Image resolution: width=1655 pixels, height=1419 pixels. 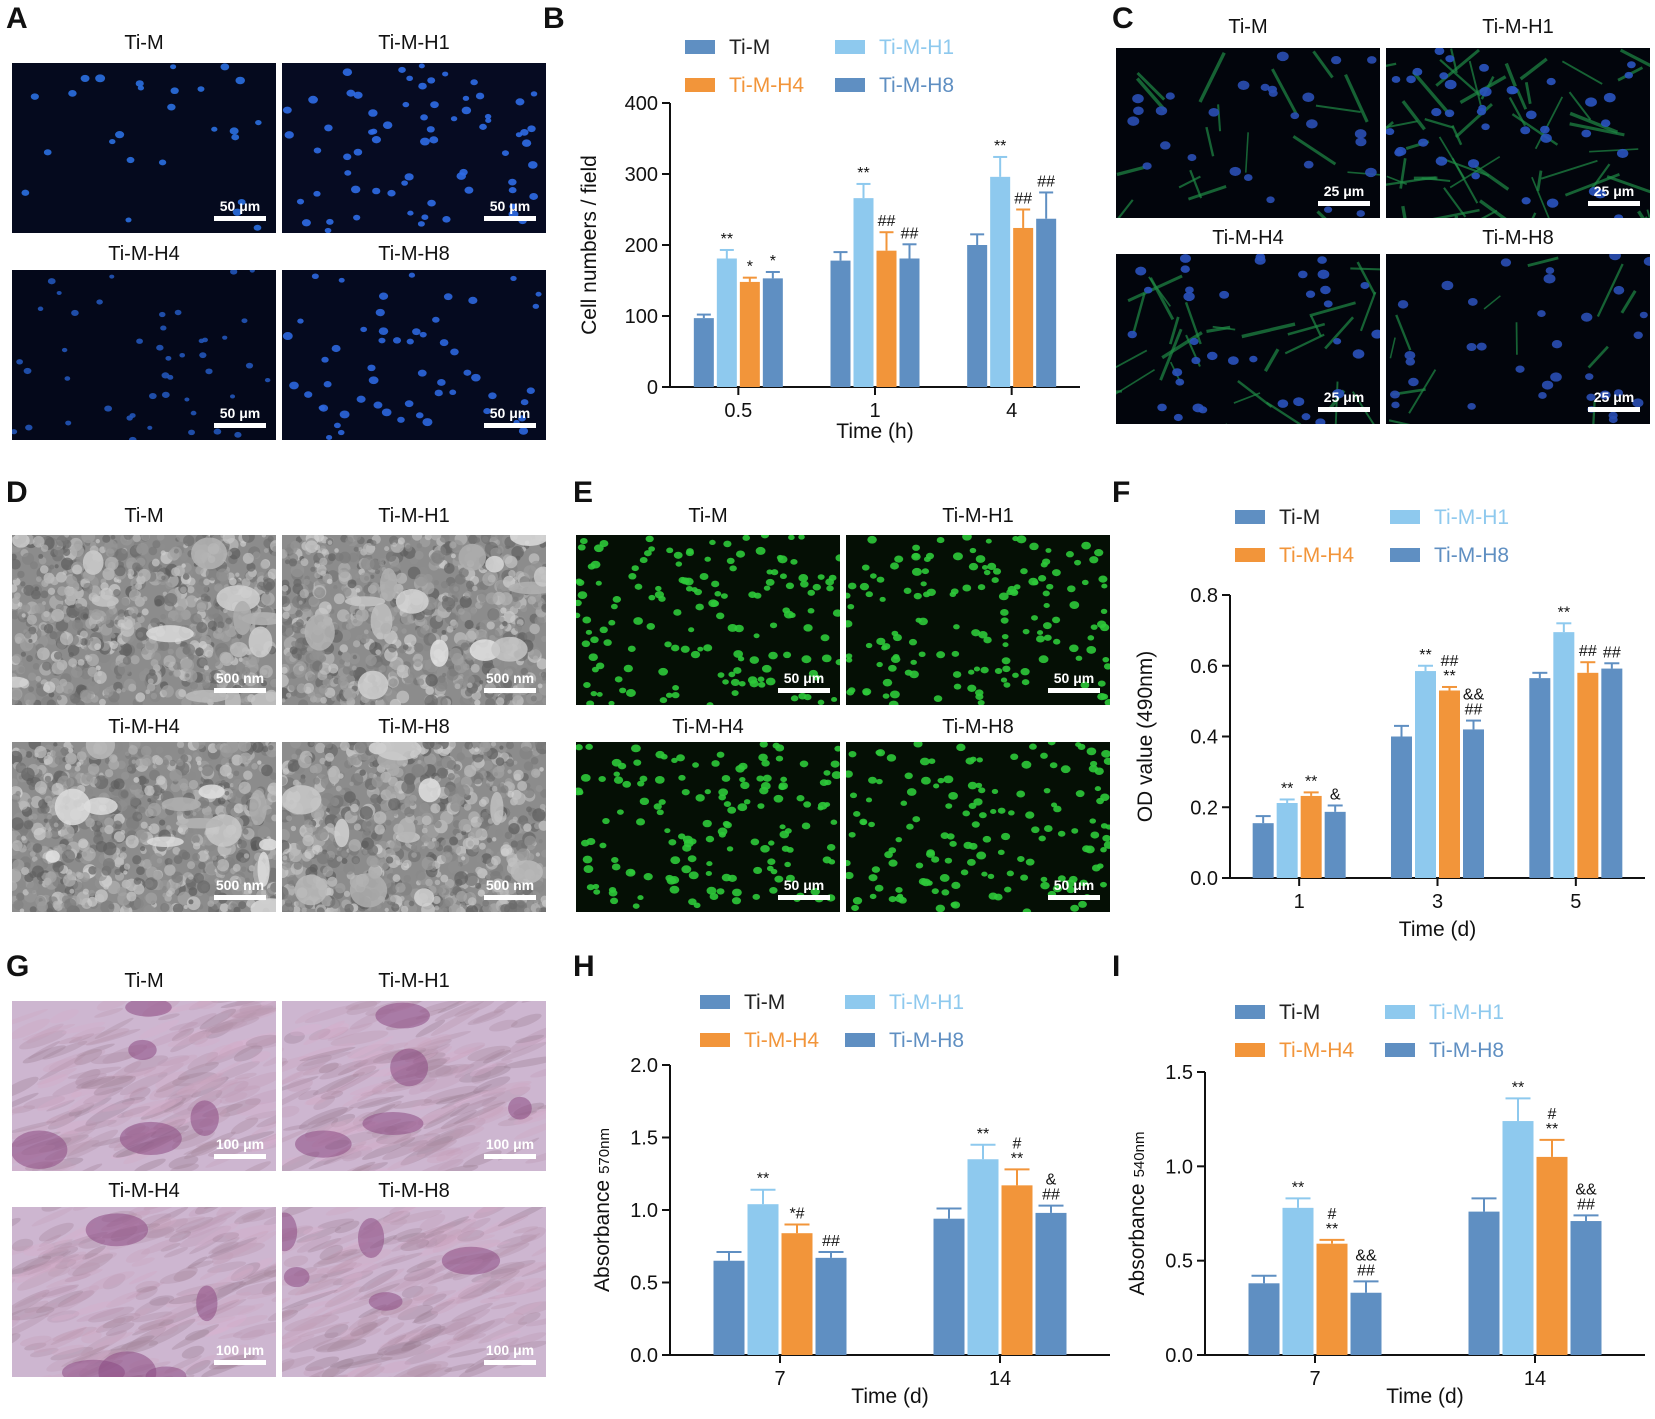 What do you see at coordinates (510, 678) in the screenshot?
I see `scale-bar-label: 500 nm` at bounding box center [510, 678].